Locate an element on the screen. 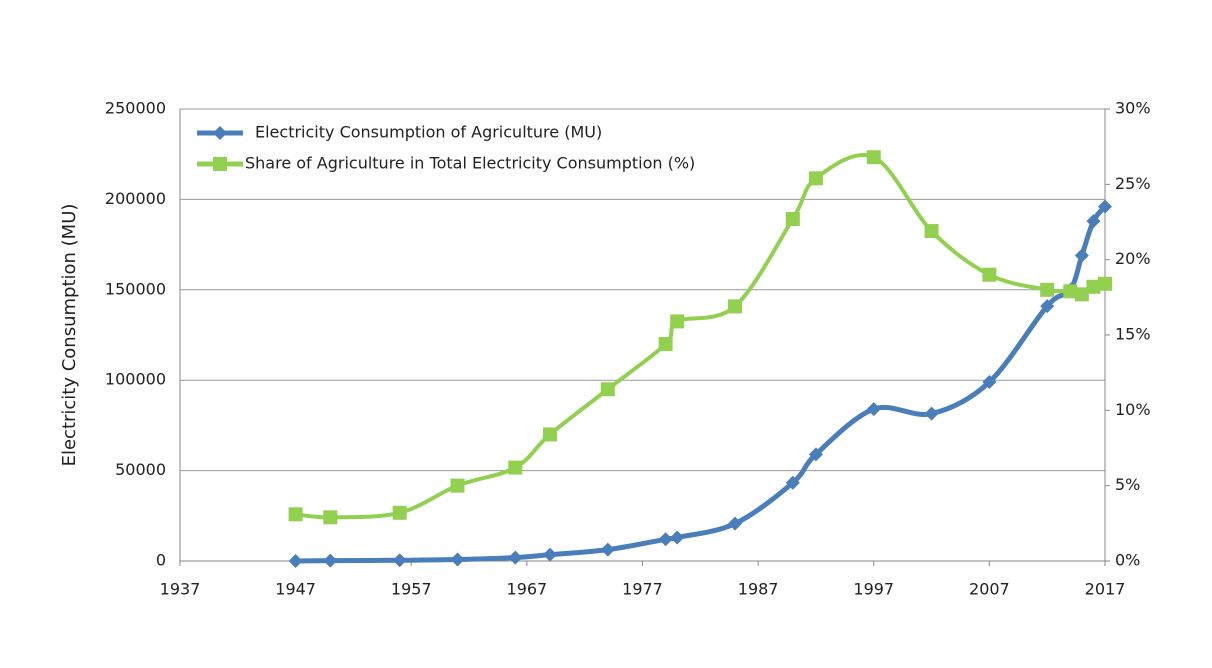 This screenshot has height=668, width=1212. y2-tick-label: 0% is located at coordinates (1127, 560).